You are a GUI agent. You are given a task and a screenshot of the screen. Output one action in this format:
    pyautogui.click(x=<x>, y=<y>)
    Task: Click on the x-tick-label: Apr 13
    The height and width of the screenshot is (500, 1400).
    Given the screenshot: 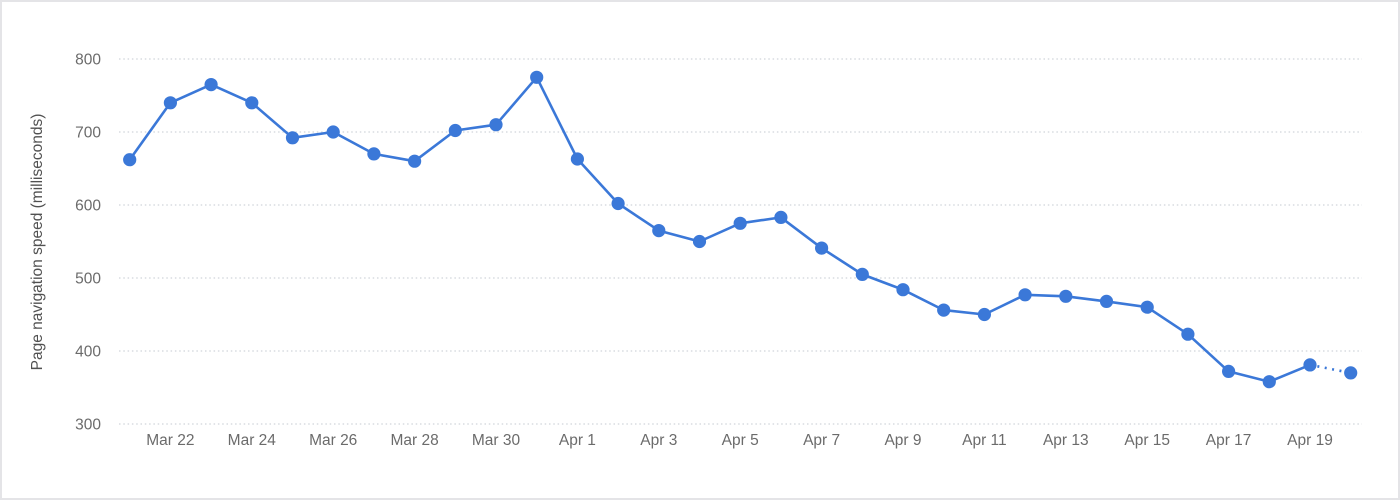 What is the action you would take?
    pyautogui.click(x=1066, y=440)
    